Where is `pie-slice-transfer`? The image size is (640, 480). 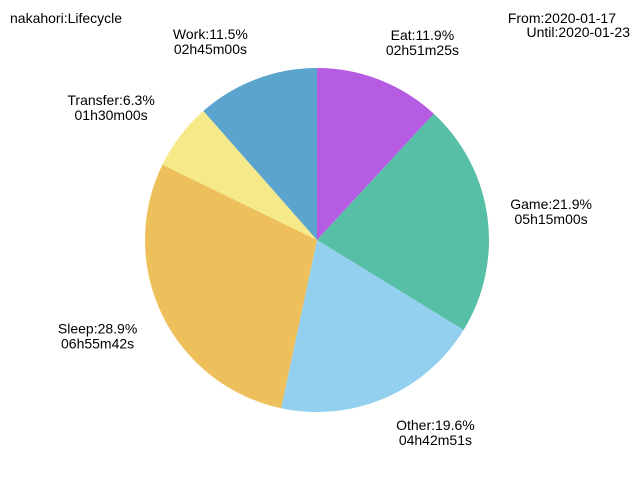 pie-slice-transfer is located at coordinates (239, 175).